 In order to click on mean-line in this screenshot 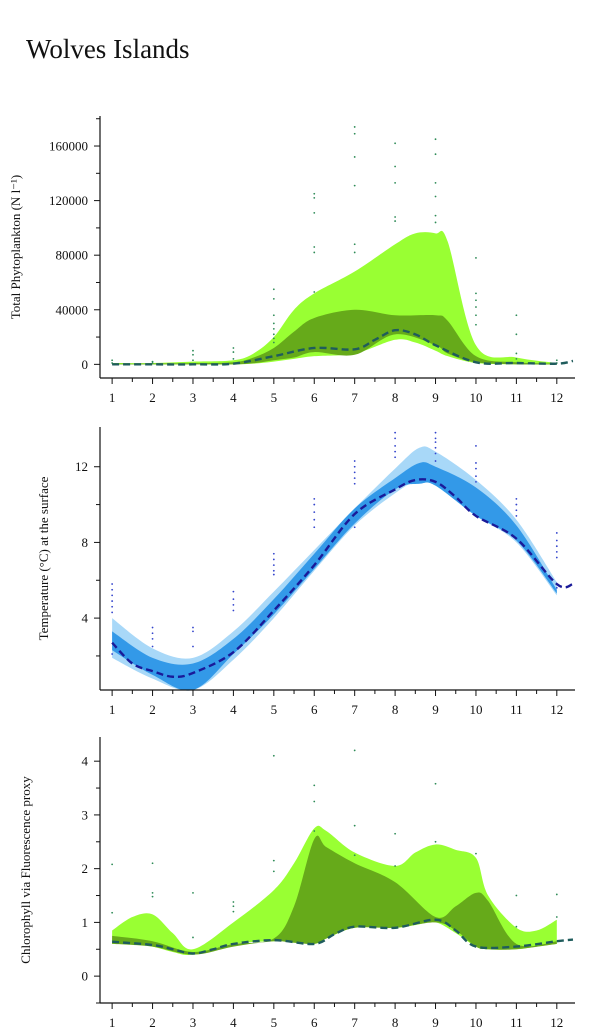, I will do `click(343, 347)`.